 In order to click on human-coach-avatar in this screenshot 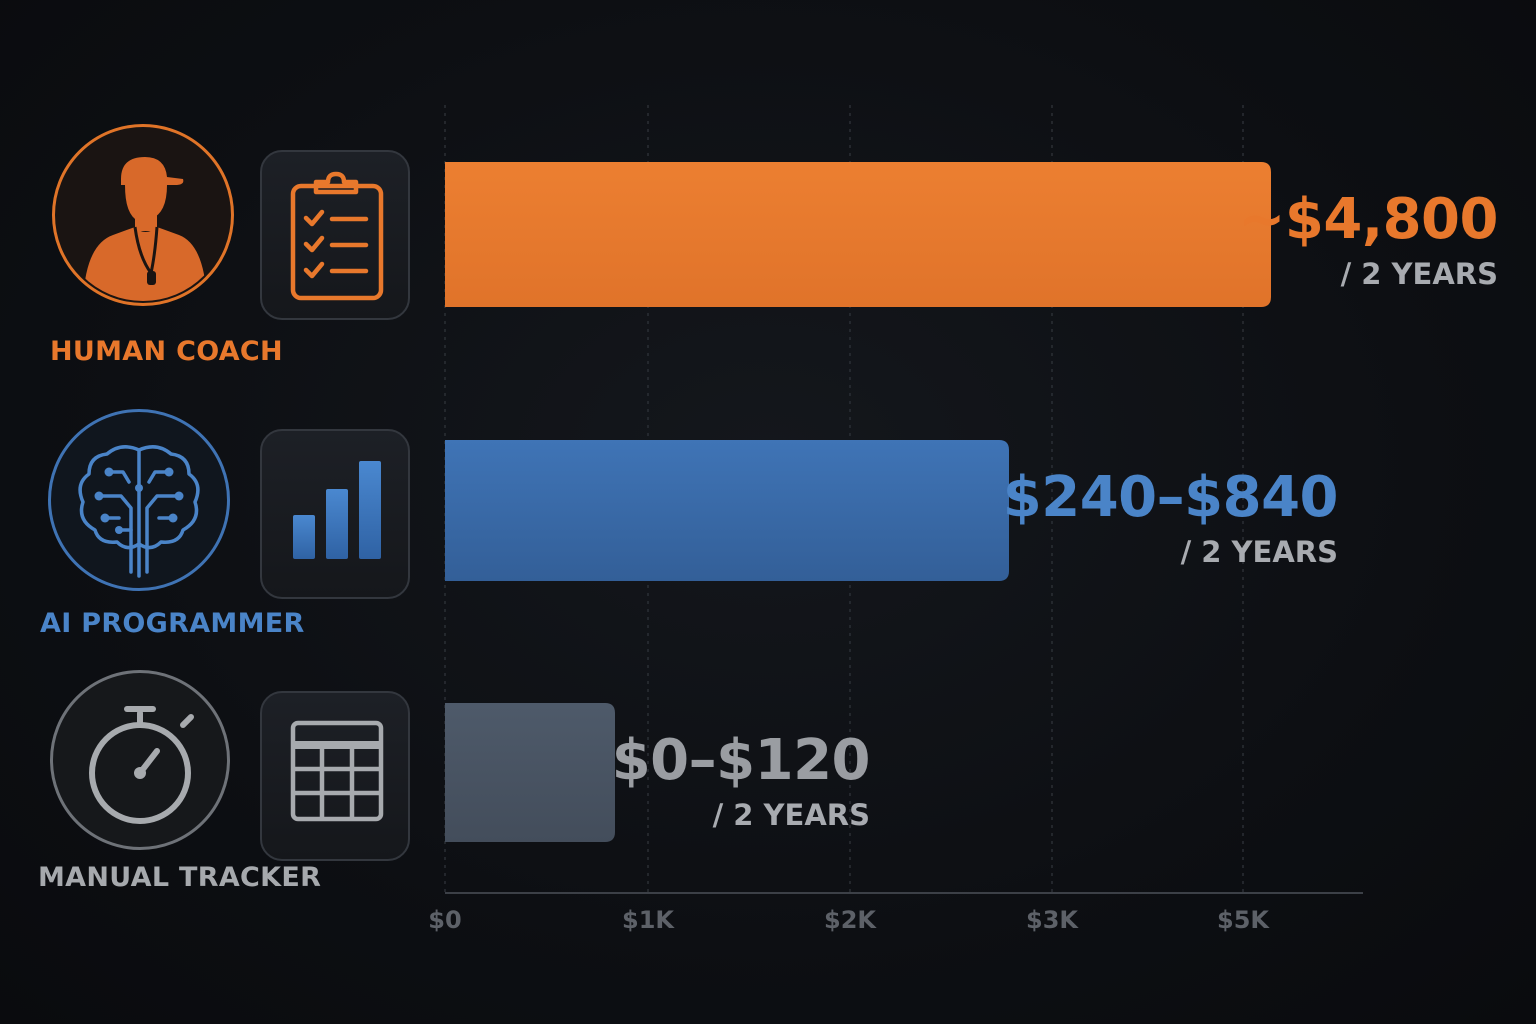, I will do `click(143, 215)`.